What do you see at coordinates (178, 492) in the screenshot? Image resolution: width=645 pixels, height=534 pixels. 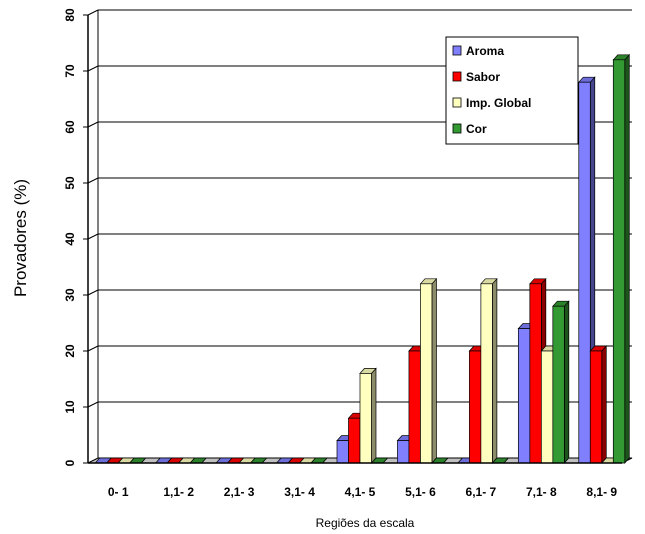 I see `x-tick-label: 1,1- 2` at bounding box center [178, 492].